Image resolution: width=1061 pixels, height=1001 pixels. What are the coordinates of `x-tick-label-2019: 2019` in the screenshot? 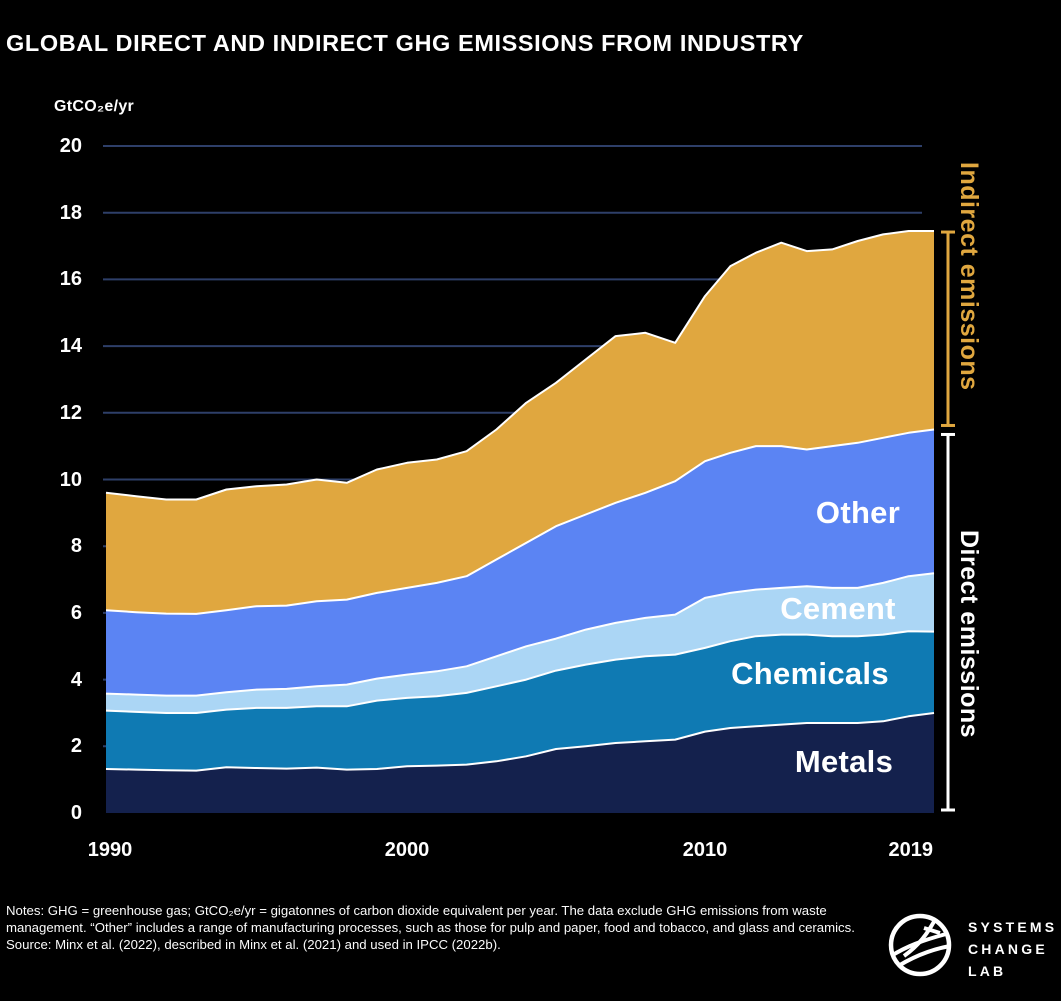 It's located at (911, 850).